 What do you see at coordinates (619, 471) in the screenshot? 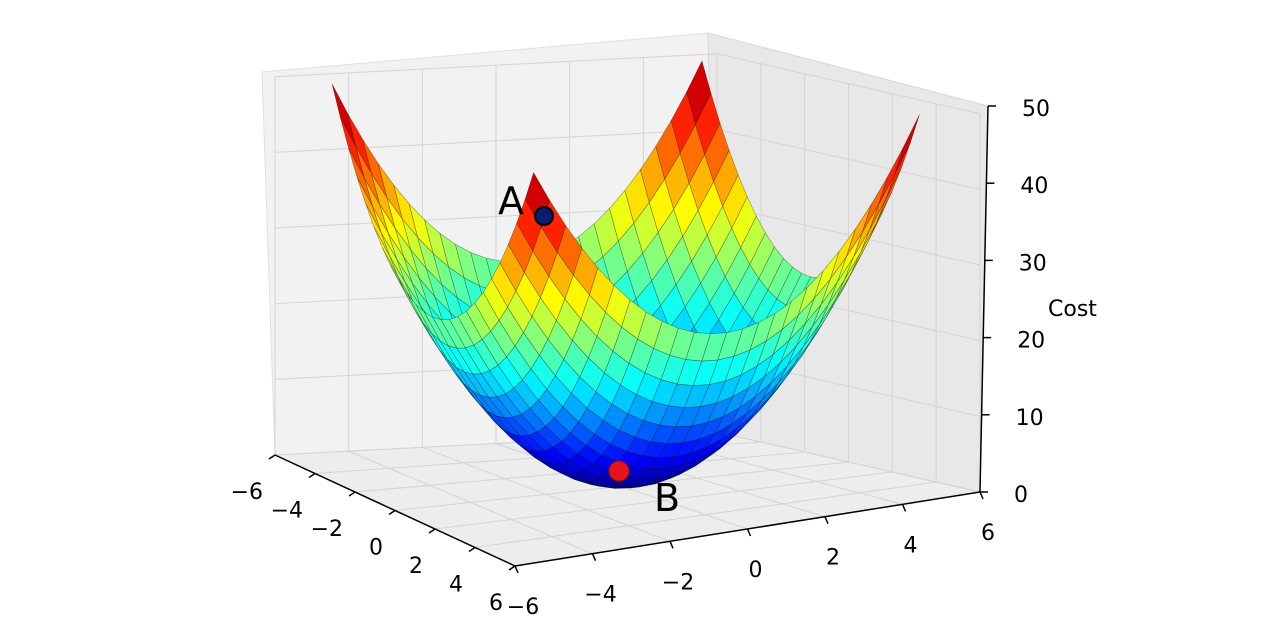
I see `point-b-marker` at bounding box center [619, 471].